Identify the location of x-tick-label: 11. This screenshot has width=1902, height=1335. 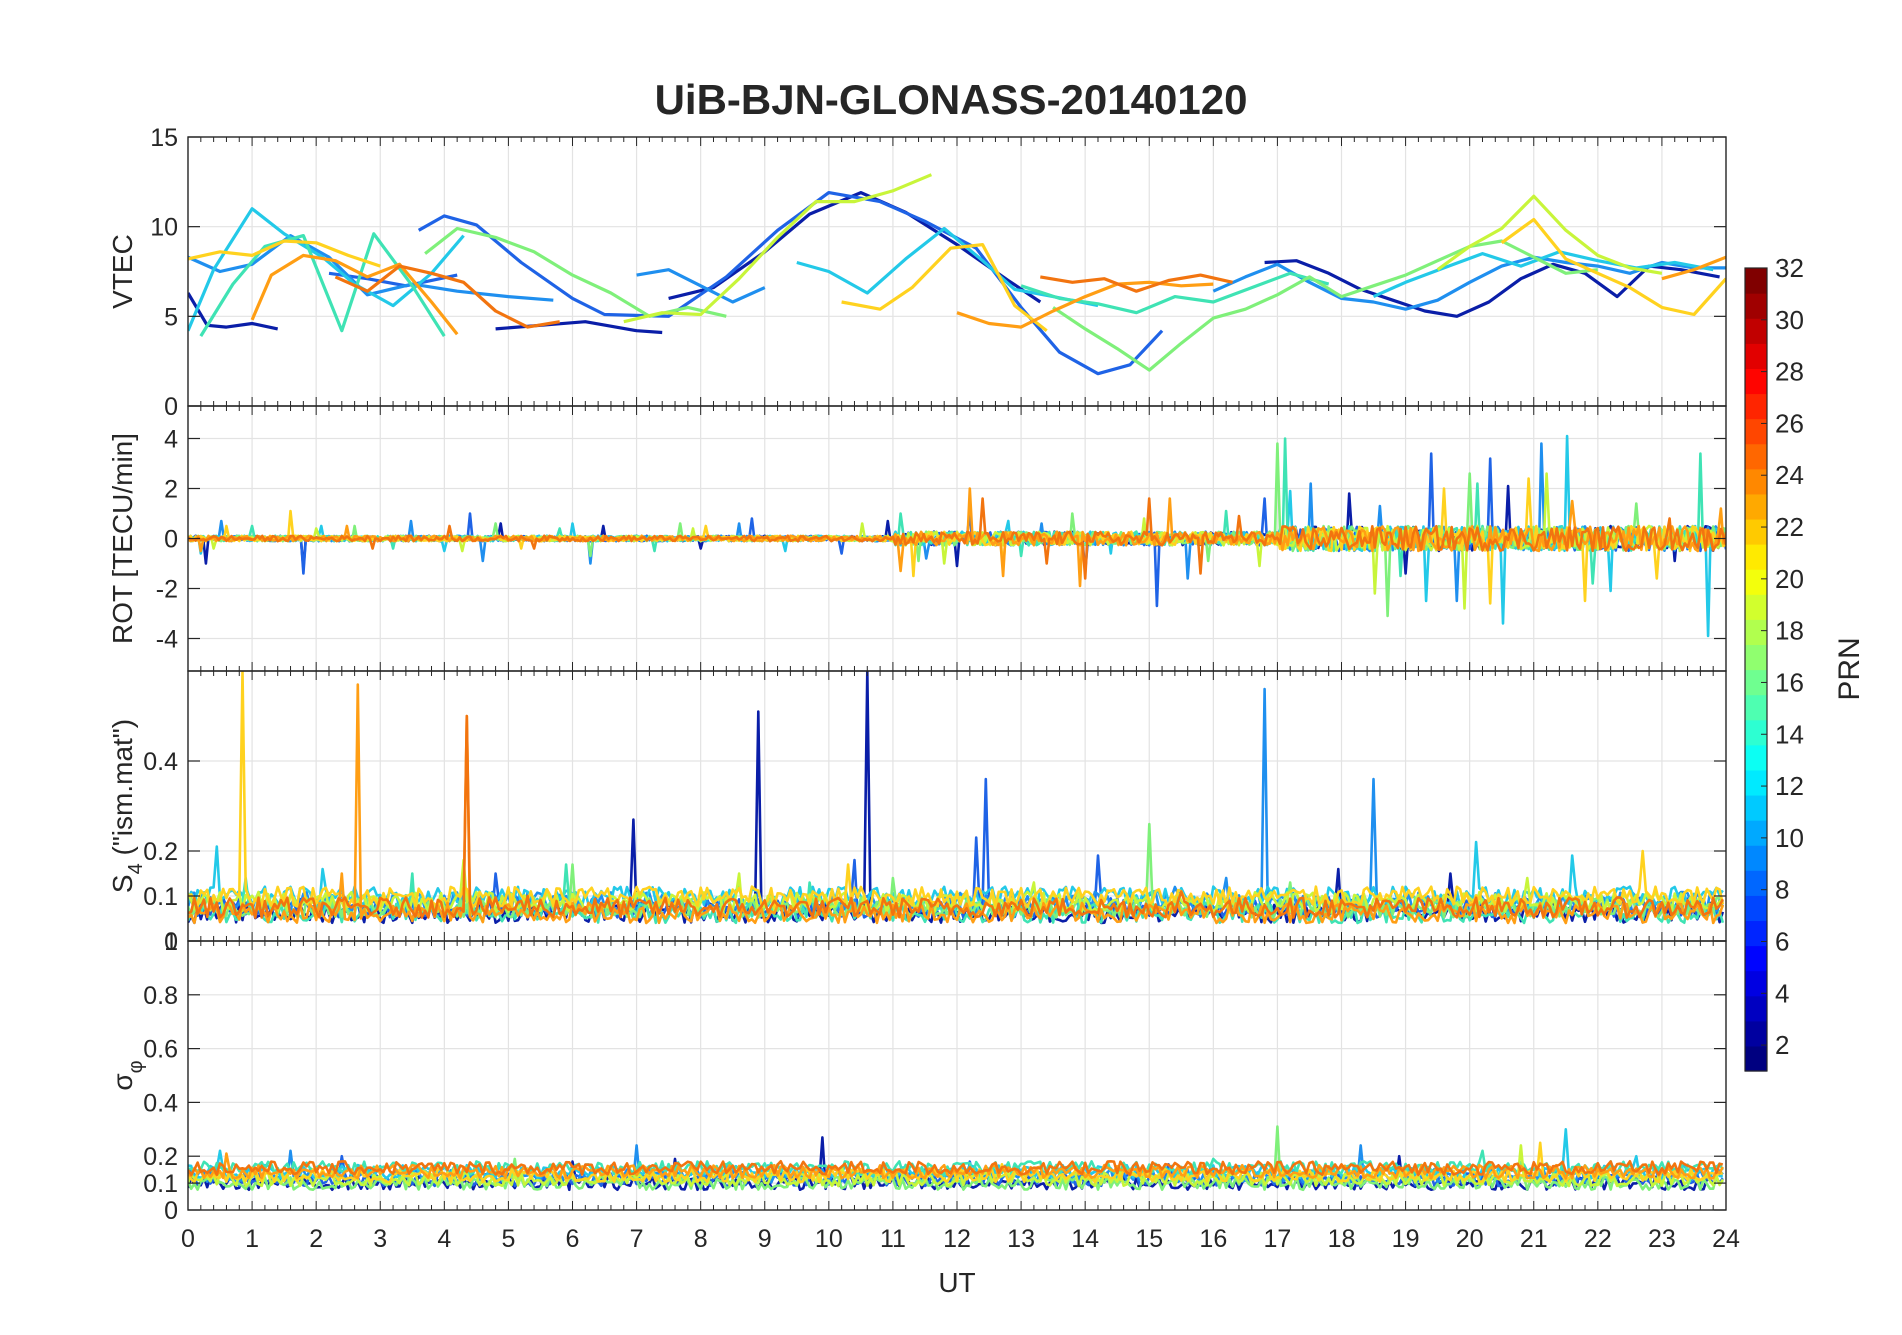
(893, 1239).